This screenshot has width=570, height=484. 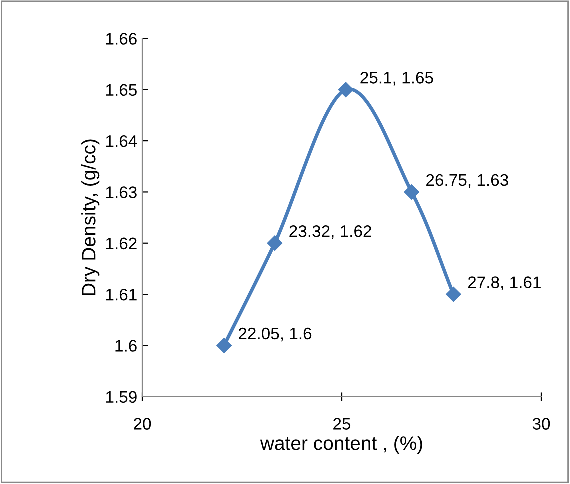 I want to click on y-tick-label: 1.65, so click(x=121, y=90).